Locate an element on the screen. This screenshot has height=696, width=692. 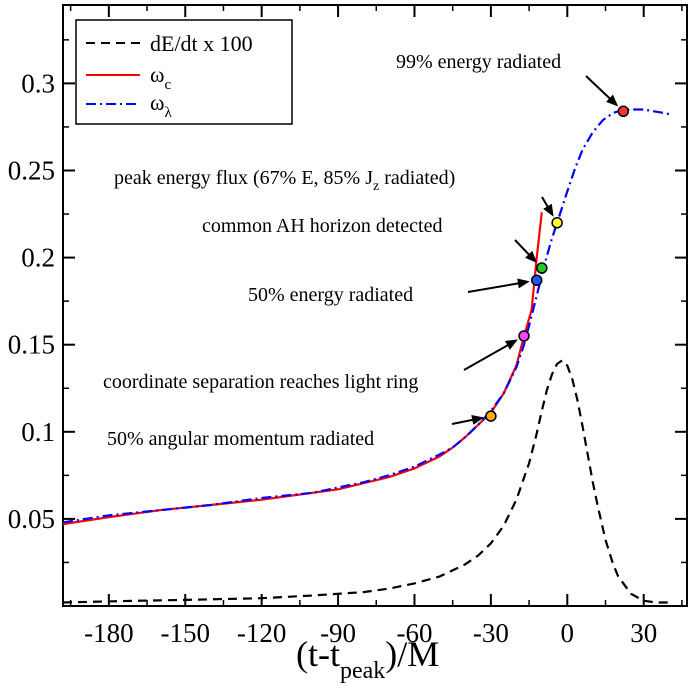
legend-box is located at coordinates (184, 72).